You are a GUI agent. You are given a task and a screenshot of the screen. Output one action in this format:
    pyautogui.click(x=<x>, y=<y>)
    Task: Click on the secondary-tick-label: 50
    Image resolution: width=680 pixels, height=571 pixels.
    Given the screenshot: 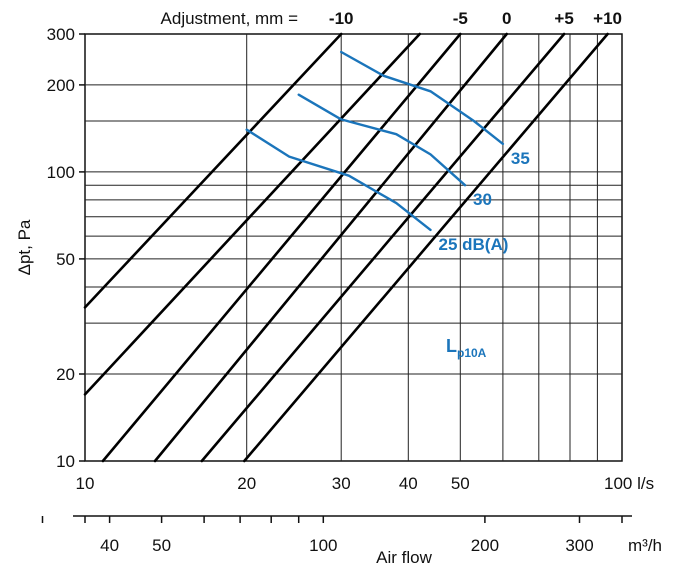 What is the action you would take?
    pyautogui.click(x=161, y=545)
    